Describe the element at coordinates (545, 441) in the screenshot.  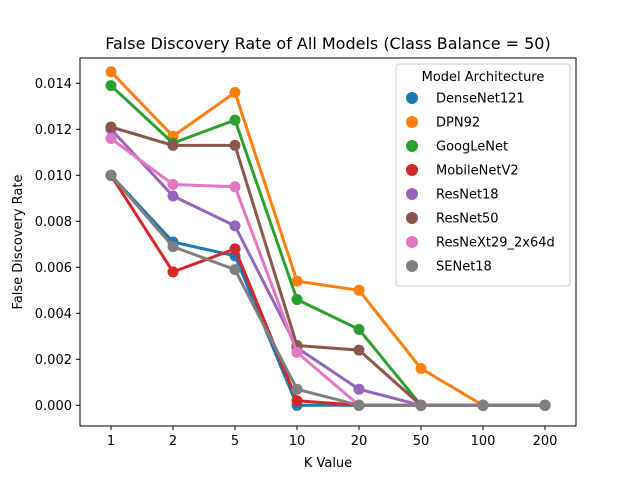
I see `x-tick-label: 200` at that location.